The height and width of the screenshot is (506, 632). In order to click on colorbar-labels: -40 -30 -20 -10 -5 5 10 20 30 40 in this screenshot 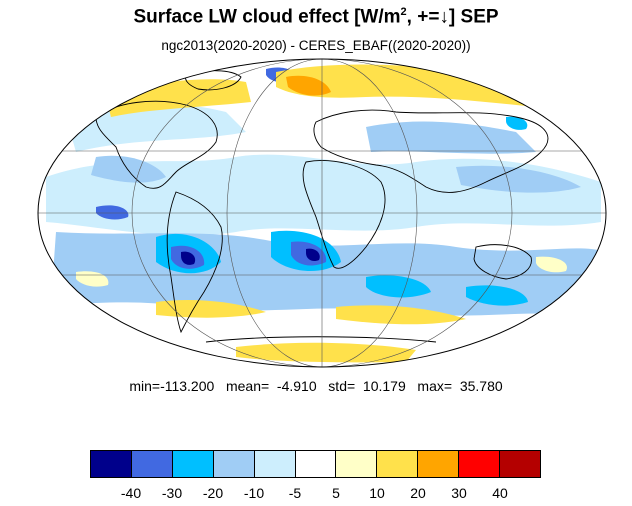, I will do `click(315, 494)`.